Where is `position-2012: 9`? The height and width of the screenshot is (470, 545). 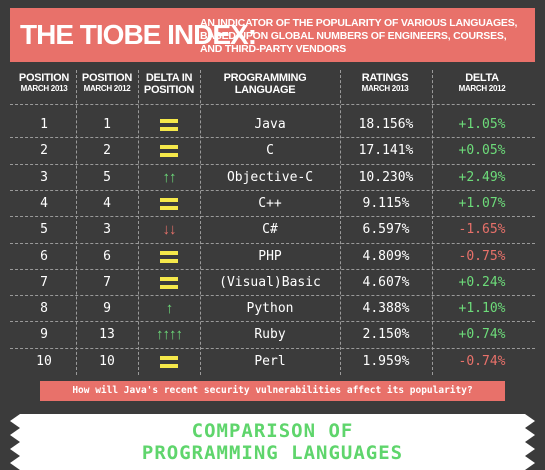
position-2012: 9 is located at coordinates (107, 309).